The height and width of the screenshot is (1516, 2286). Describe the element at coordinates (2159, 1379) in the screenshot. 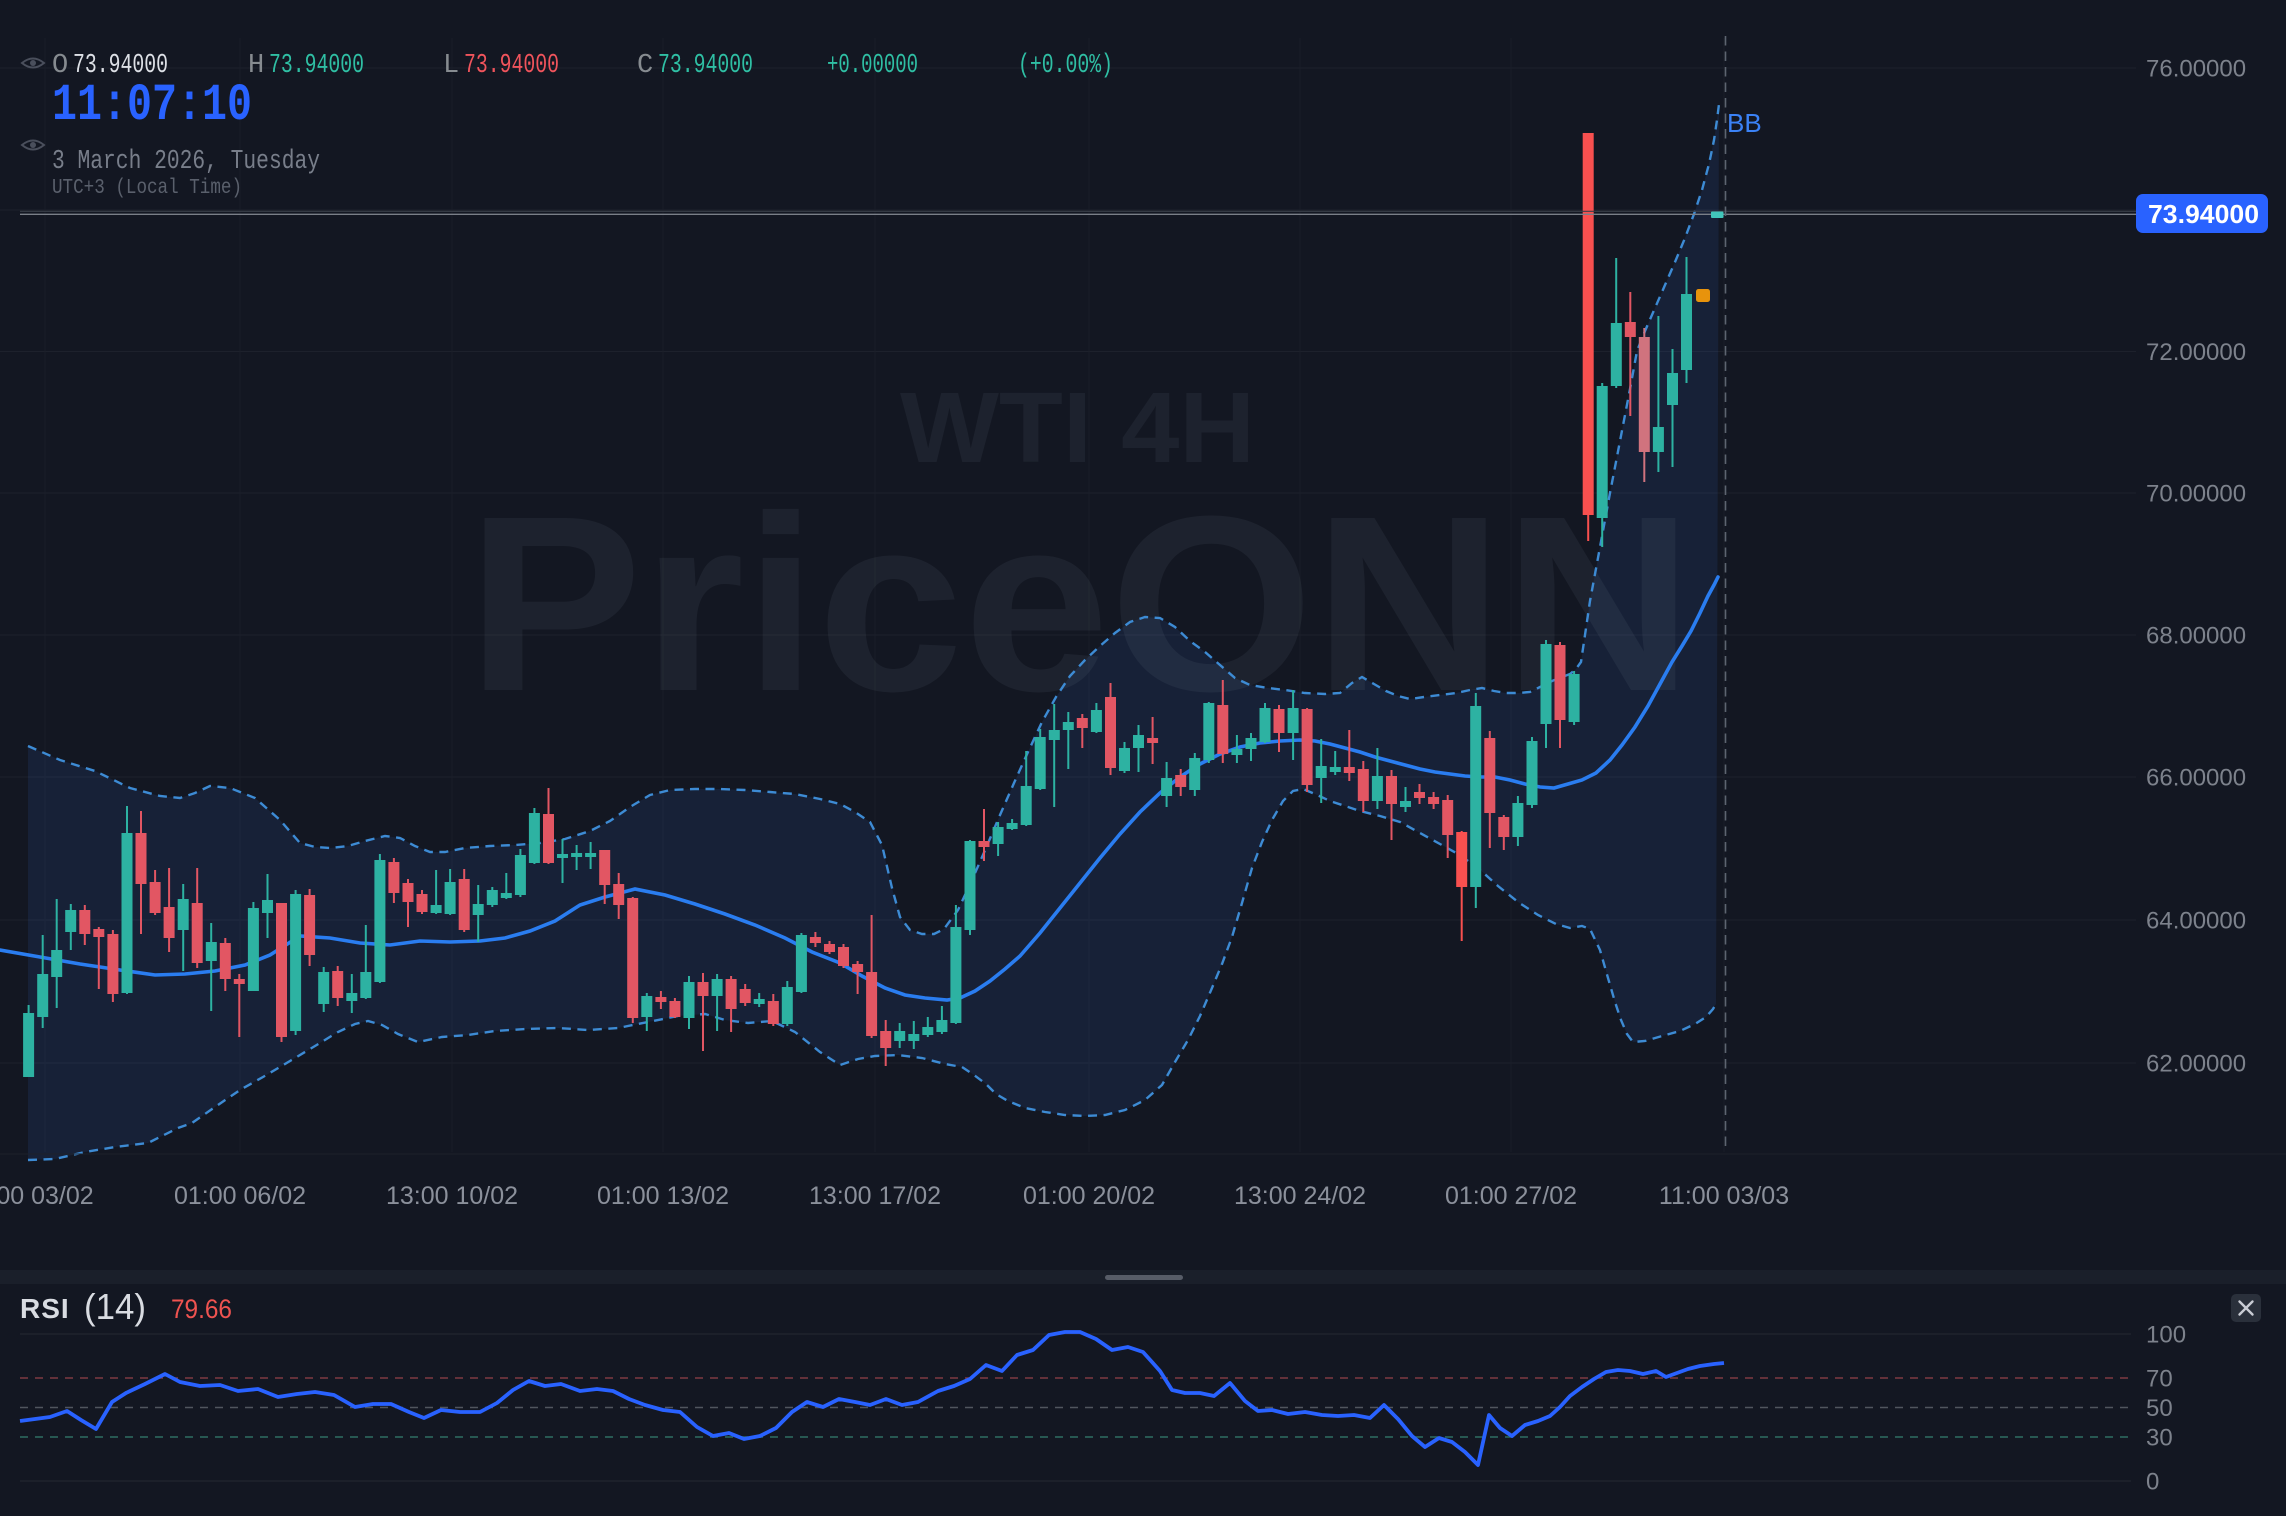

I see `svg-text: 70` at that location.